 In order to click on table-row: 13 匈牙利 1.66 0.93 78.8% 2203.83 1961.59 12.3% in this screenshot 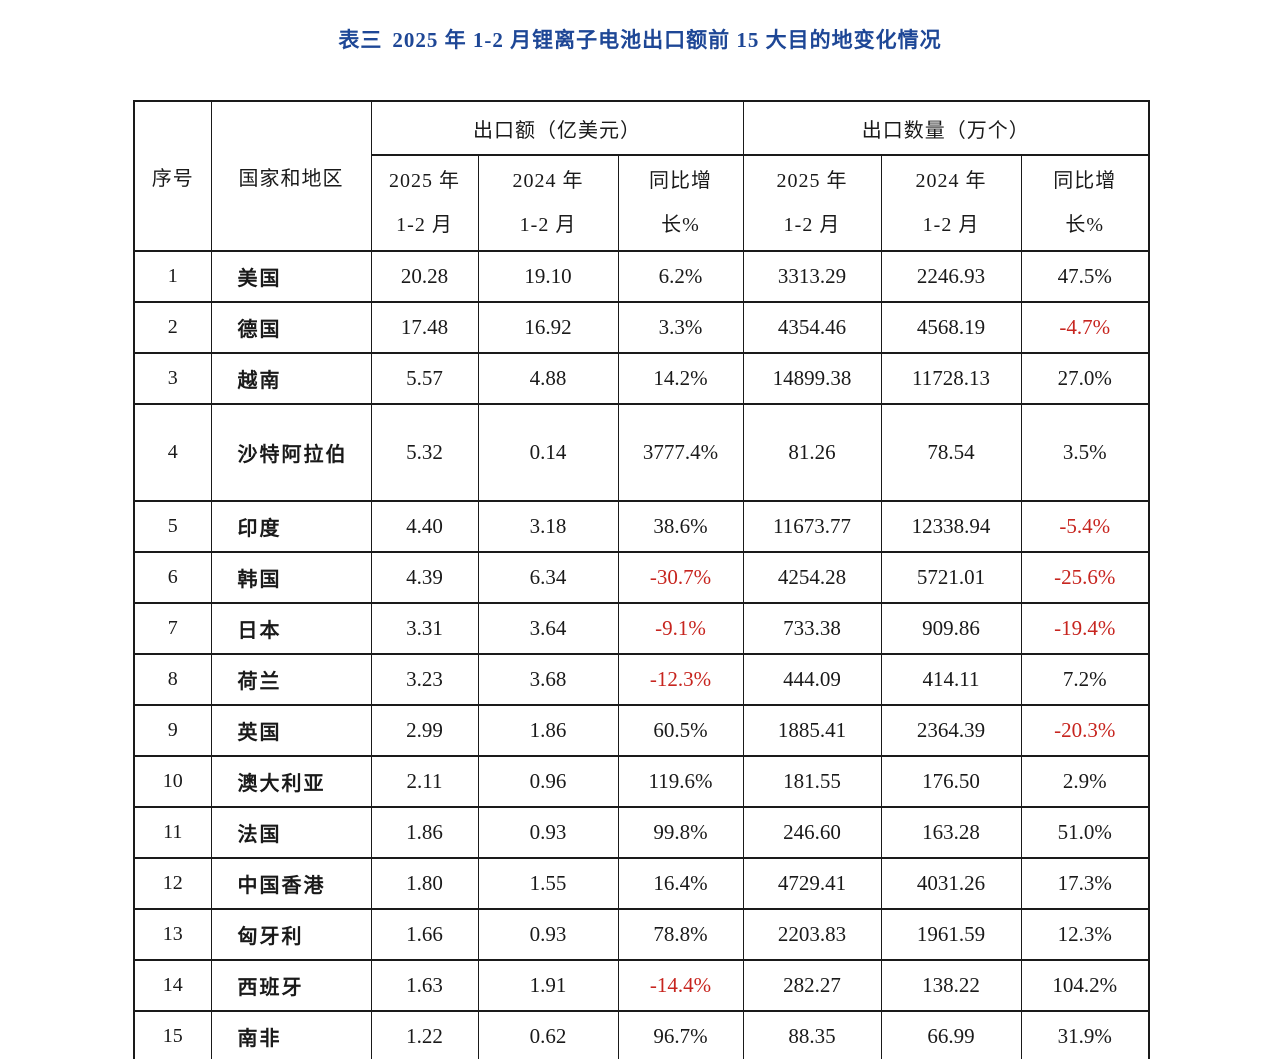, I will do `click(641, 934)`.